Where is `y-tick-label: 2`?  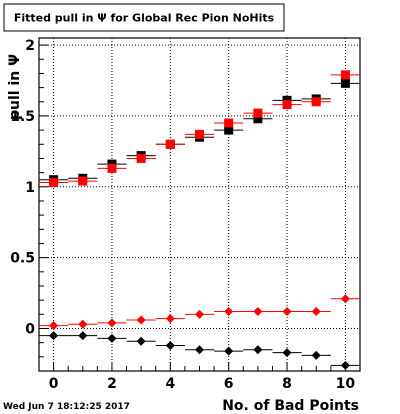
y-tick-label: 2 is located at coordinates (30, 46).